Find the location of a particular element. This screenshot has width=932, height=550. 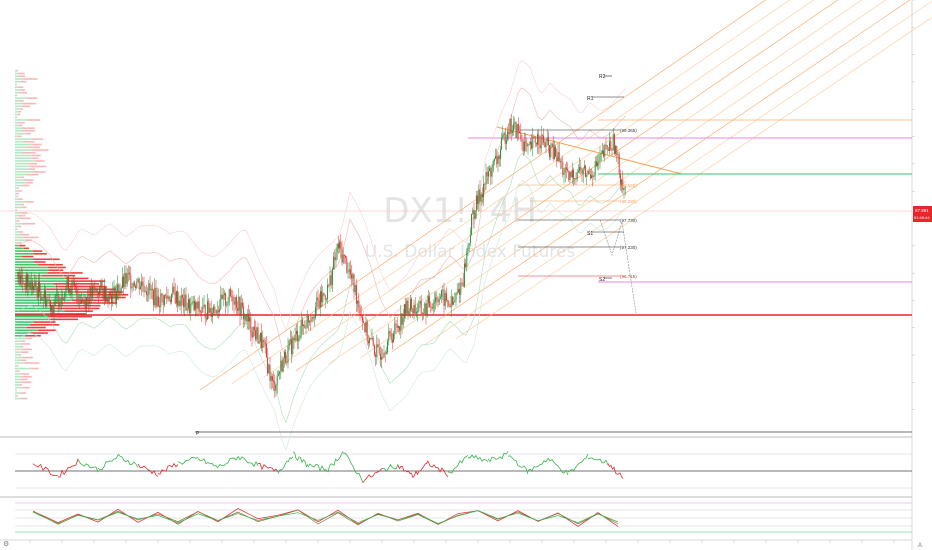

pivot-label-p: P is located at coordinates (198, 434).